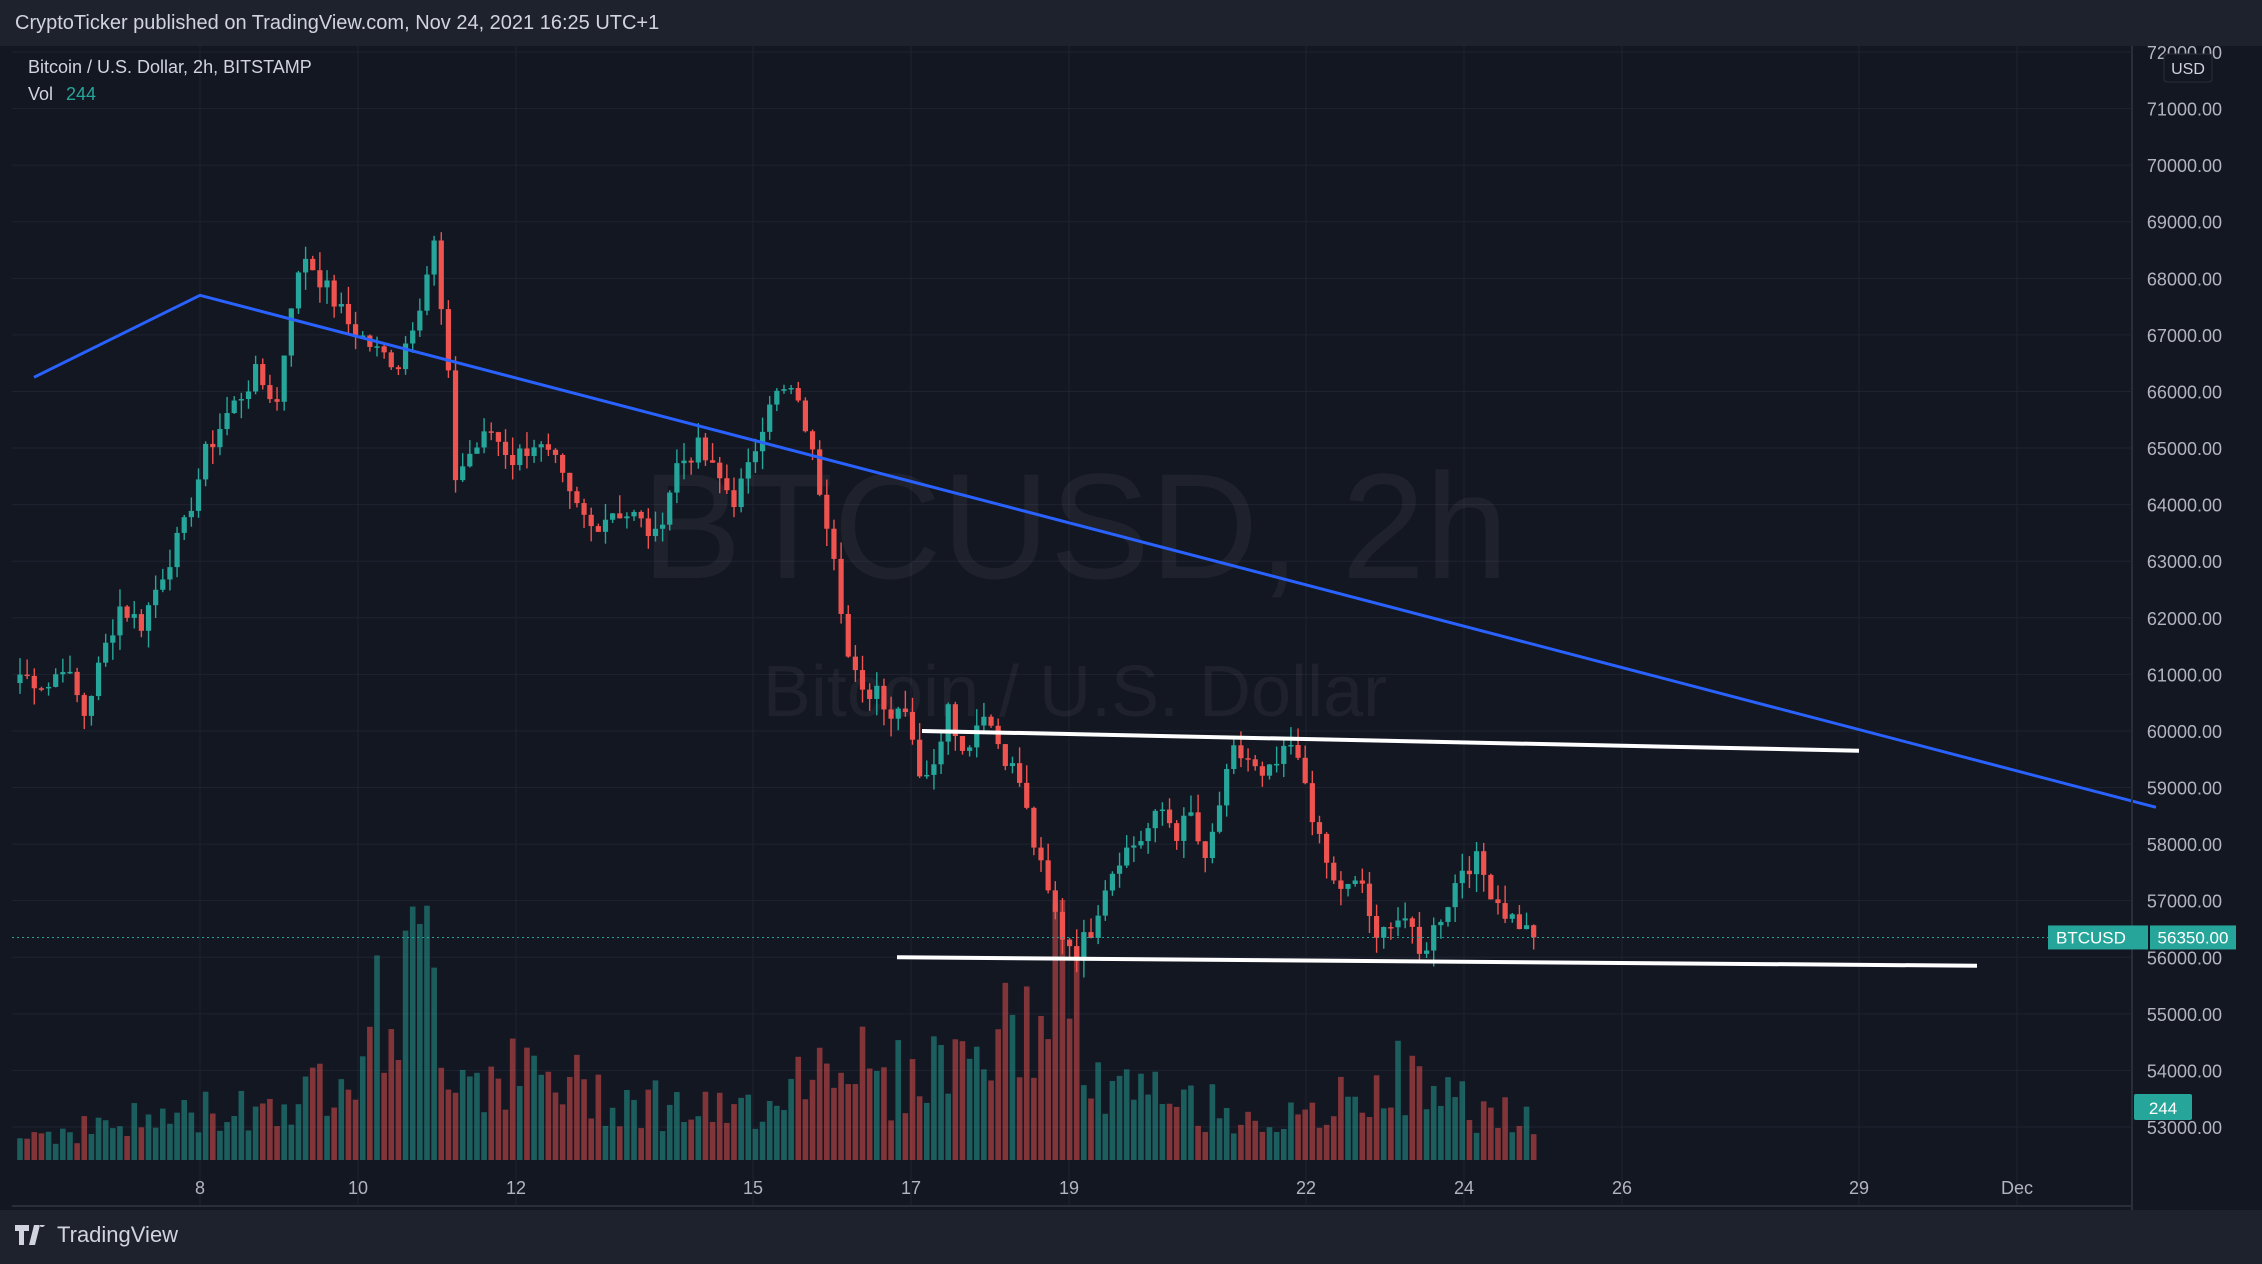  Describe the element at coordinates (2184, 336) in the screenshot. I see `price-tick-label: 67000.00` at that location.